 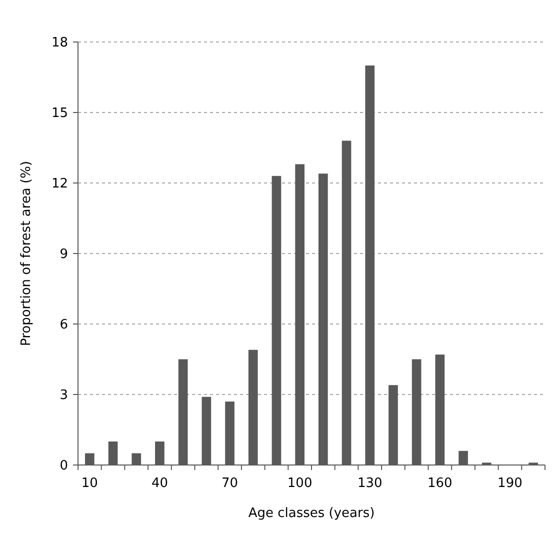 What do you see at coordinates (299, 483) in the screenshot?
I see `x-tick-label: 100` at bounding box center [299, 483].